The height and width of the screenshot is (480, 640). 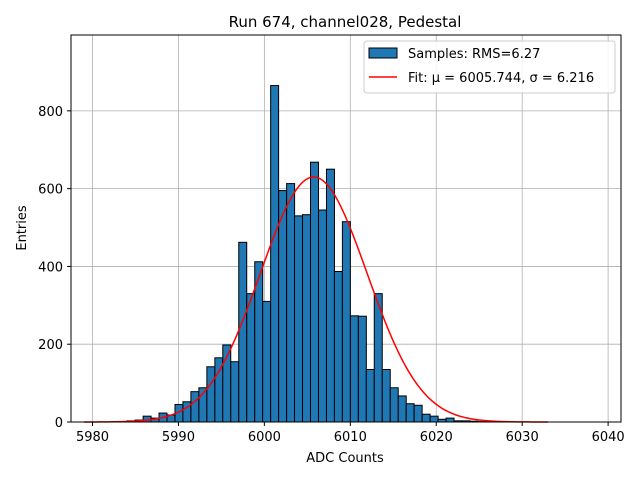 What do you see at coordinates (50, 267) in the screenshot?
I see `y-tick-label-2: 400` at bounding box center [50, 267].